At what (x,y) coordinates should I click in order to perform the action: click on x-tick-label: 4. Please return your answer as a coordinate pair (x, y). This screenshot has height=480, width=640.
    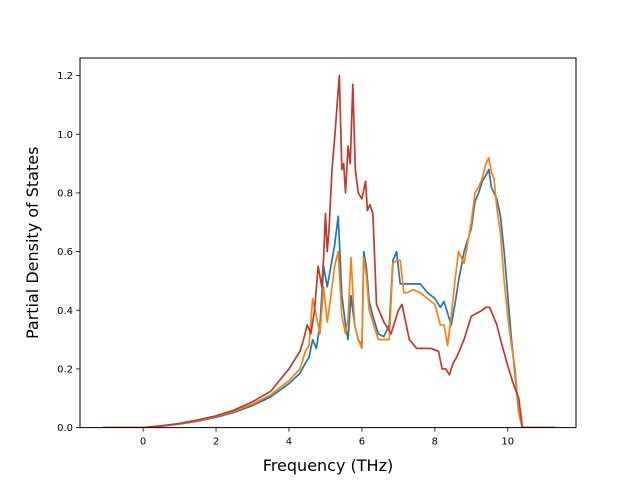
    Looking at the image, I should click on (289, 442).